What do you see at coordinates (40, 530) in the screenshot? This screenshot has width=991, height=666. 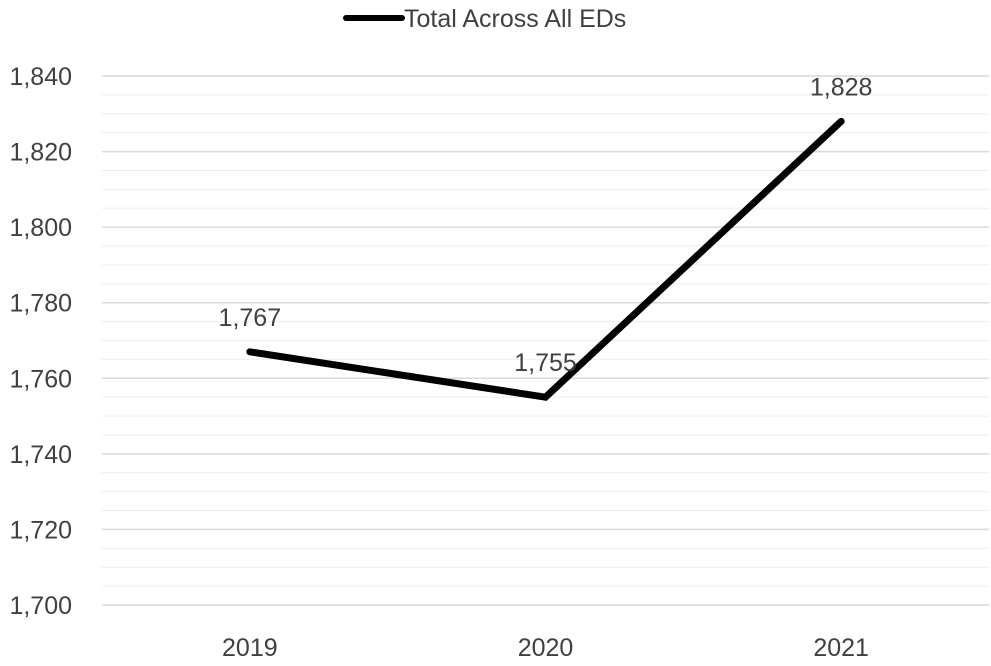 I see `y-tick-label: 1,720` at bounding box center [40, 530].